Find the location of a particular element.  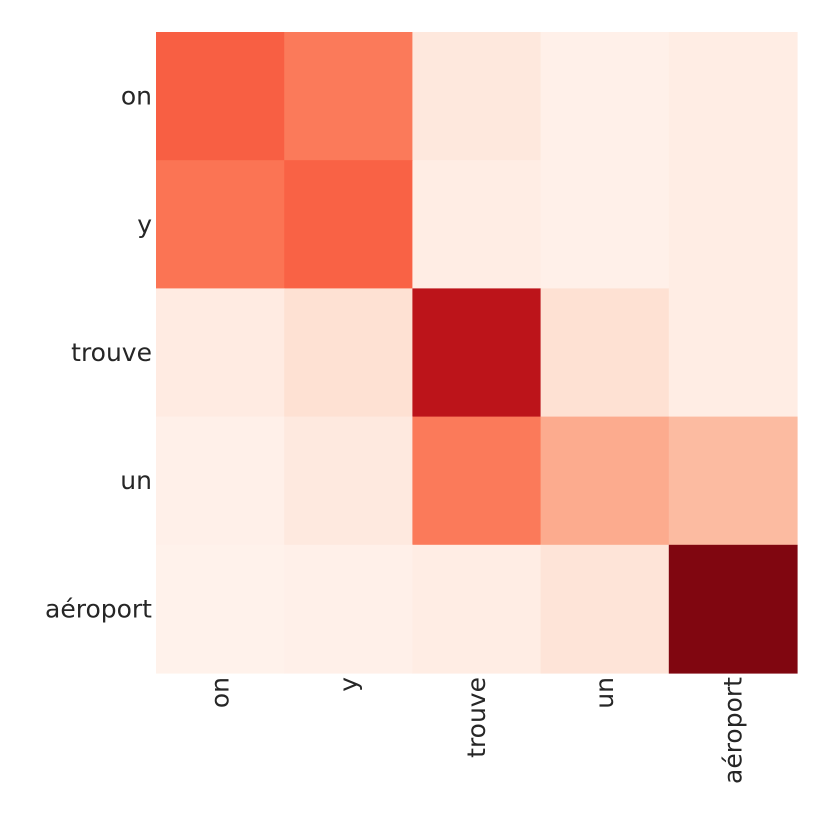

y-tick-label-1: y is located at coordinates (144, 224).